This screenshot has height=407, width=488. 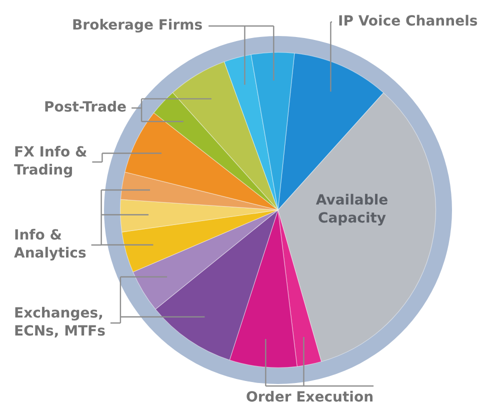 What do you see at coordinates (408, 22) in the screenshot?
I see `slice-label: IP Voice Channels` at bounding box center [408, 22].